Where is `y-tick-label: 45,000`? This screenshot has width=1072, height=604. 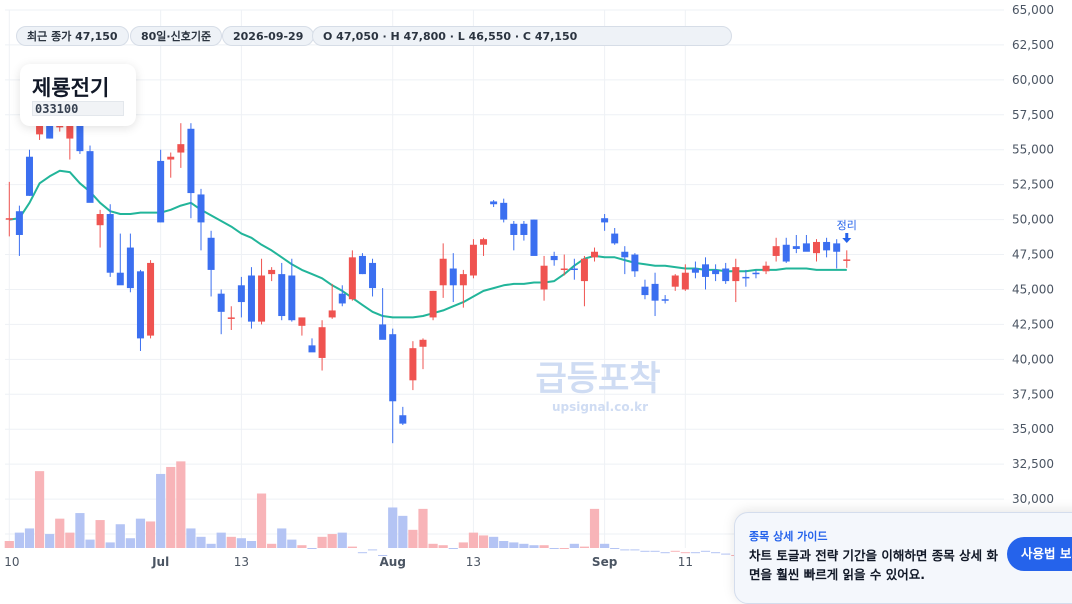 y-tick-label: 45,000 is located at coordinates (1033, 289).